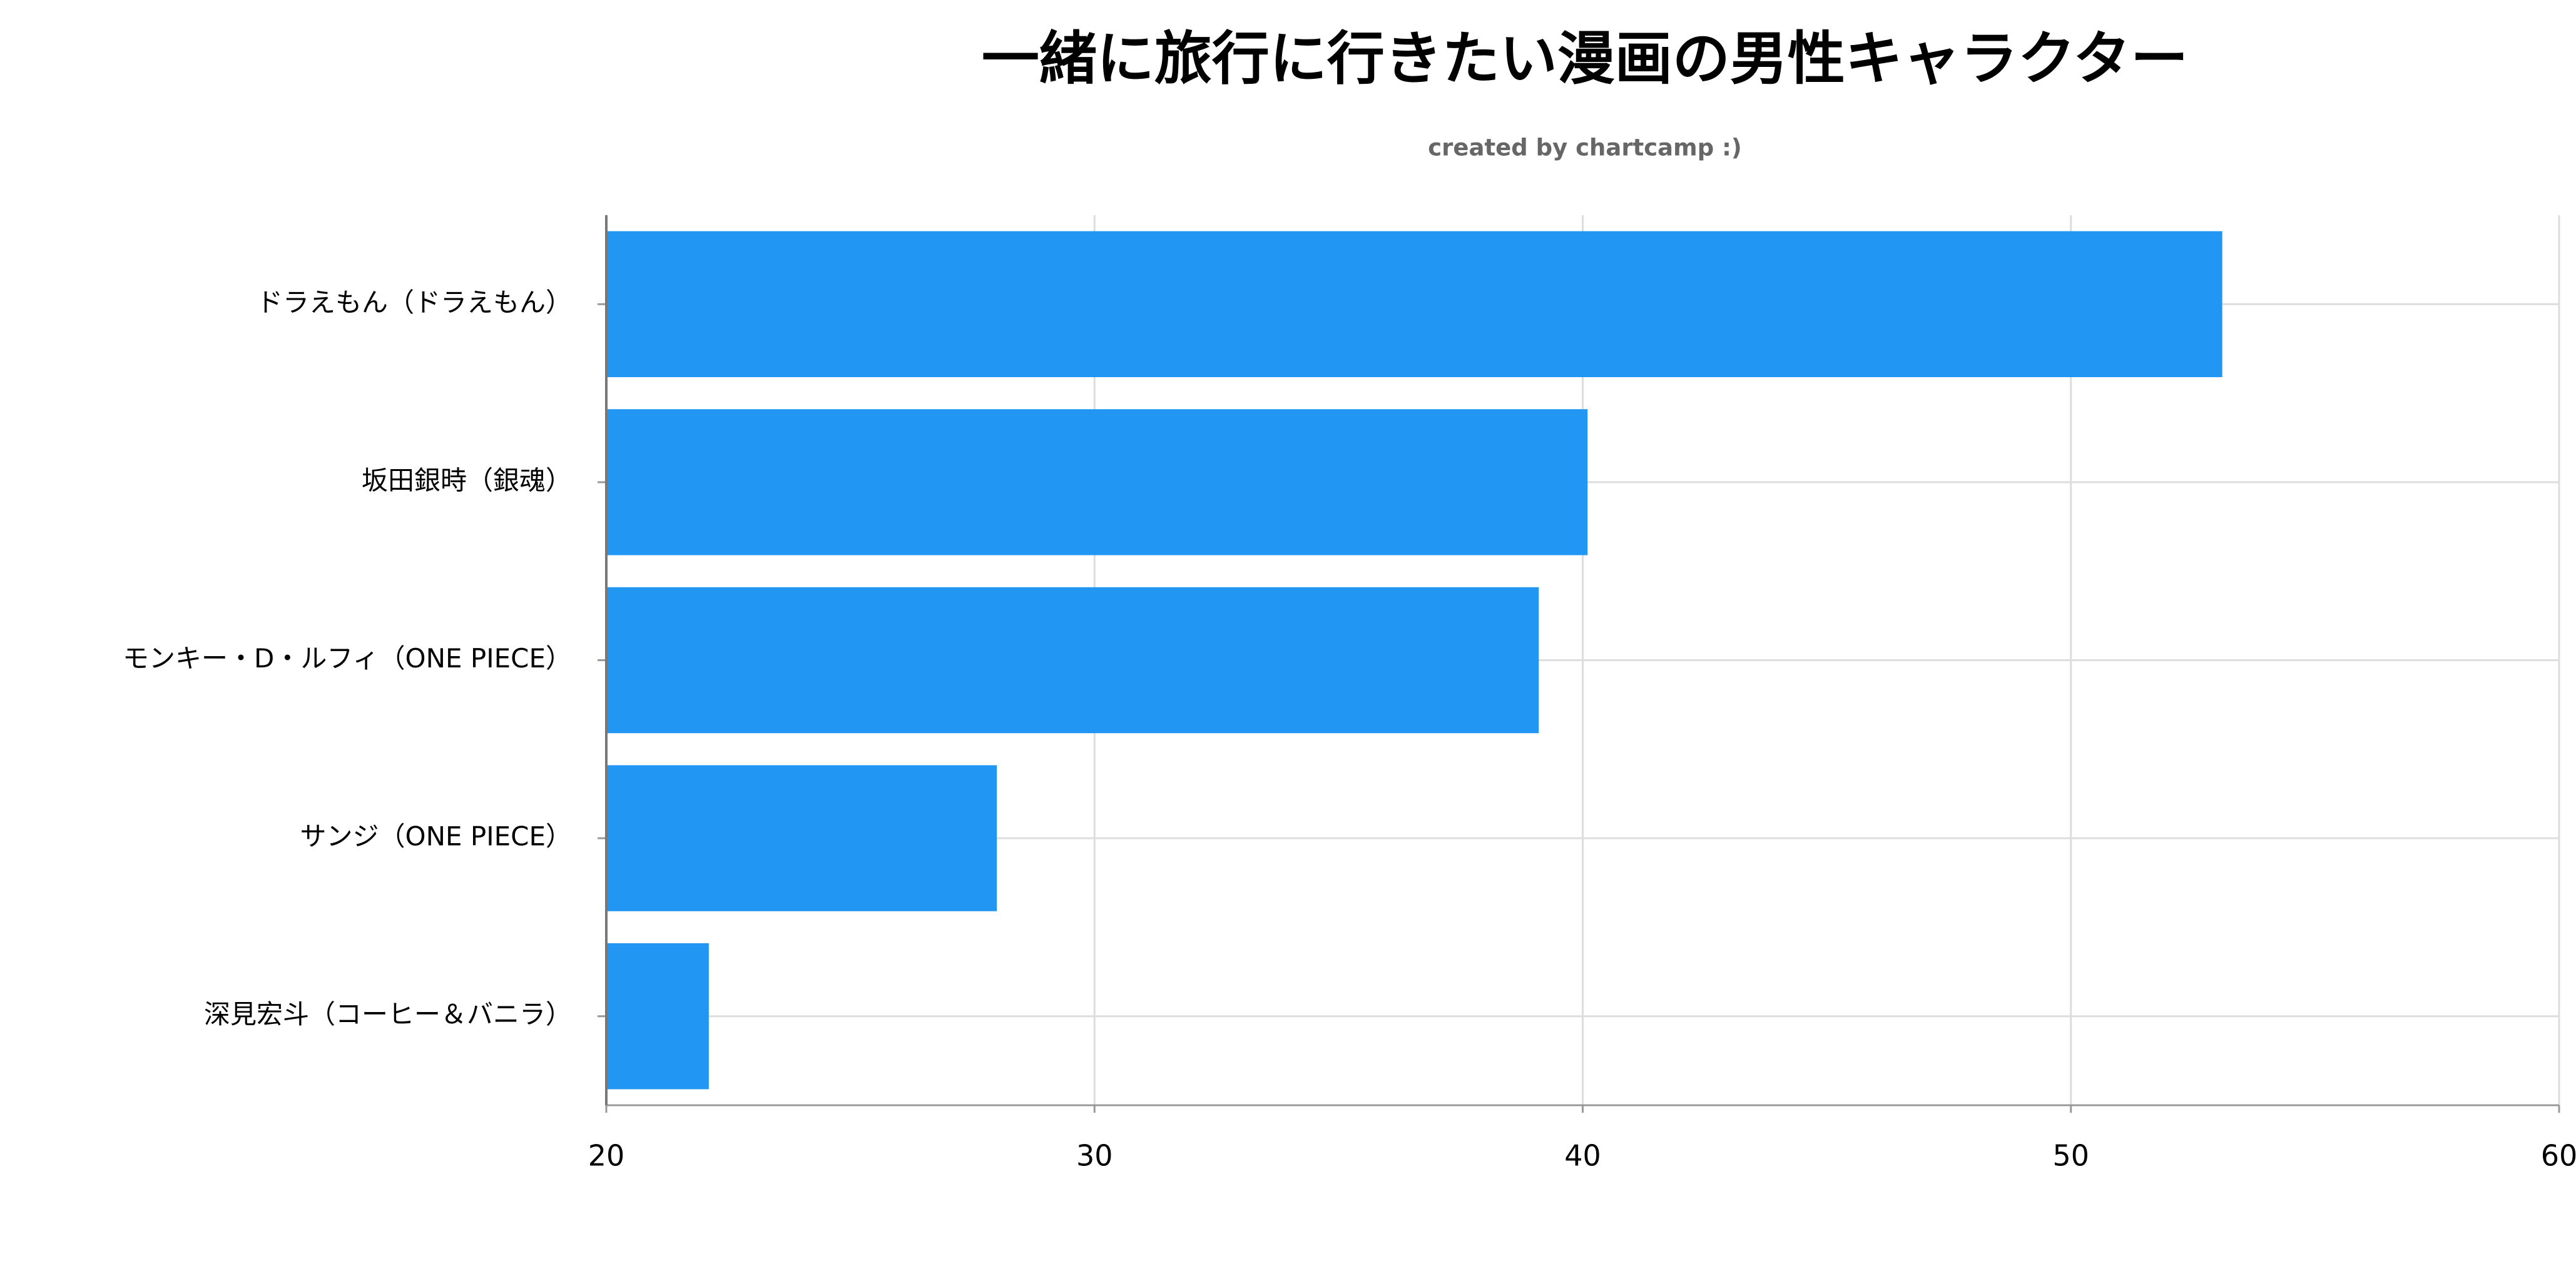 This screenshot has height=1281, width=2576. What do you see at coordinates (467, 480) in the screenshot?
I see `y-tick-label: 坂田銀時（銀魂）` at bounding box center [467, 480].